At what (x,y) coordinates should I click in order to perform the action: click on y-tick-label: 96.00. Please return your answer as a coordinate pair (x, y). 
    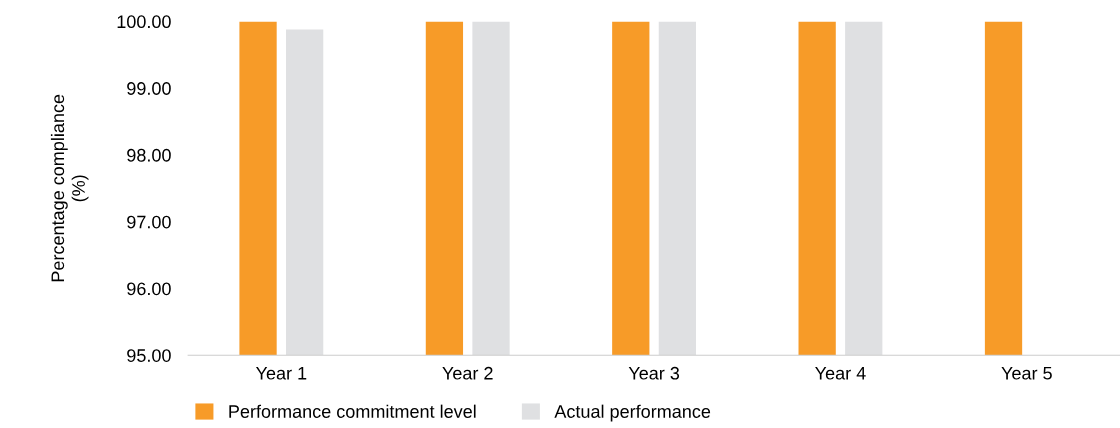
    Looking at the image, I should click on (149, 289).